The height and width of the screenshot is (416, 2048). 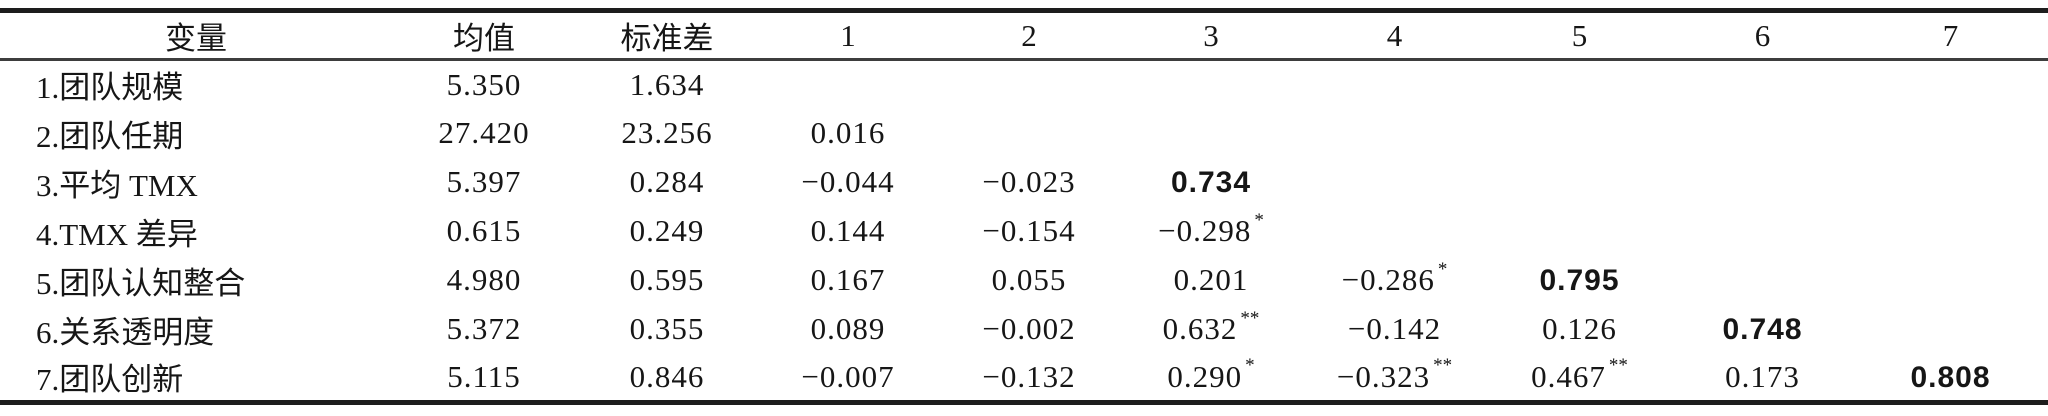 I want to click on correlation-value: −0.142, so click(x=1394, y=328).